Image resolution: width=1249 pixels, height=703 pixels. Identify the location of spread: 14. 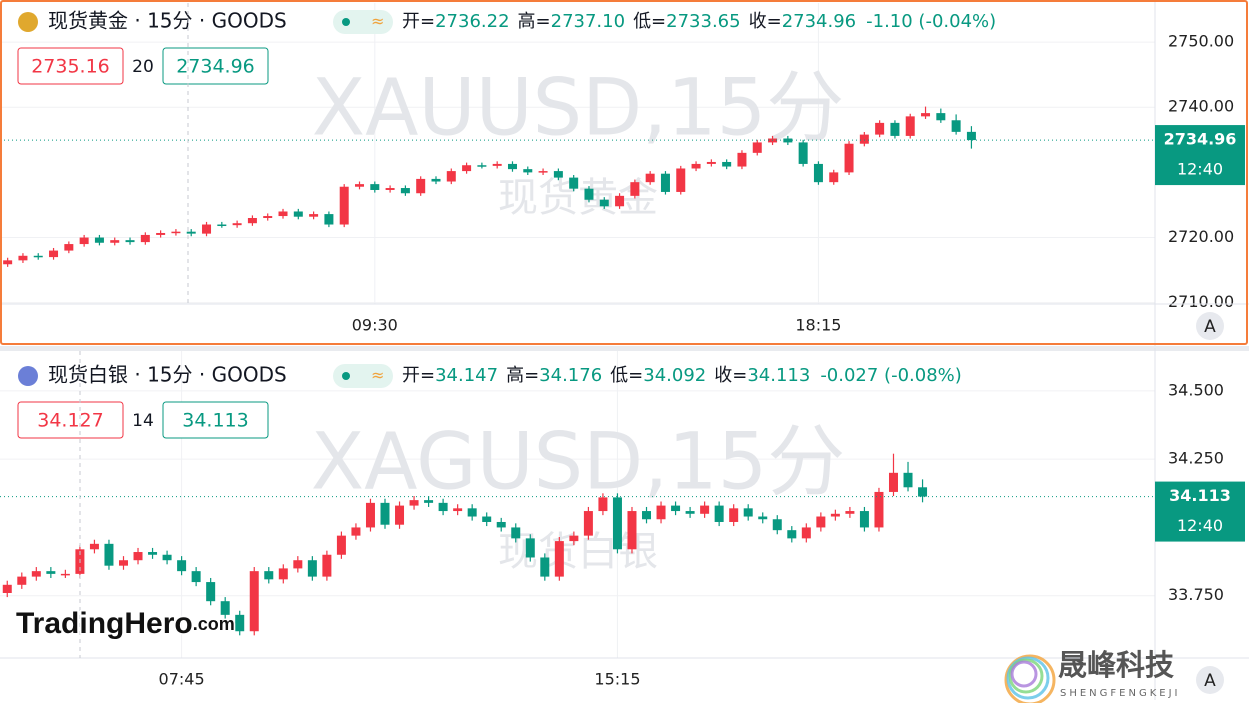
(143, 421).